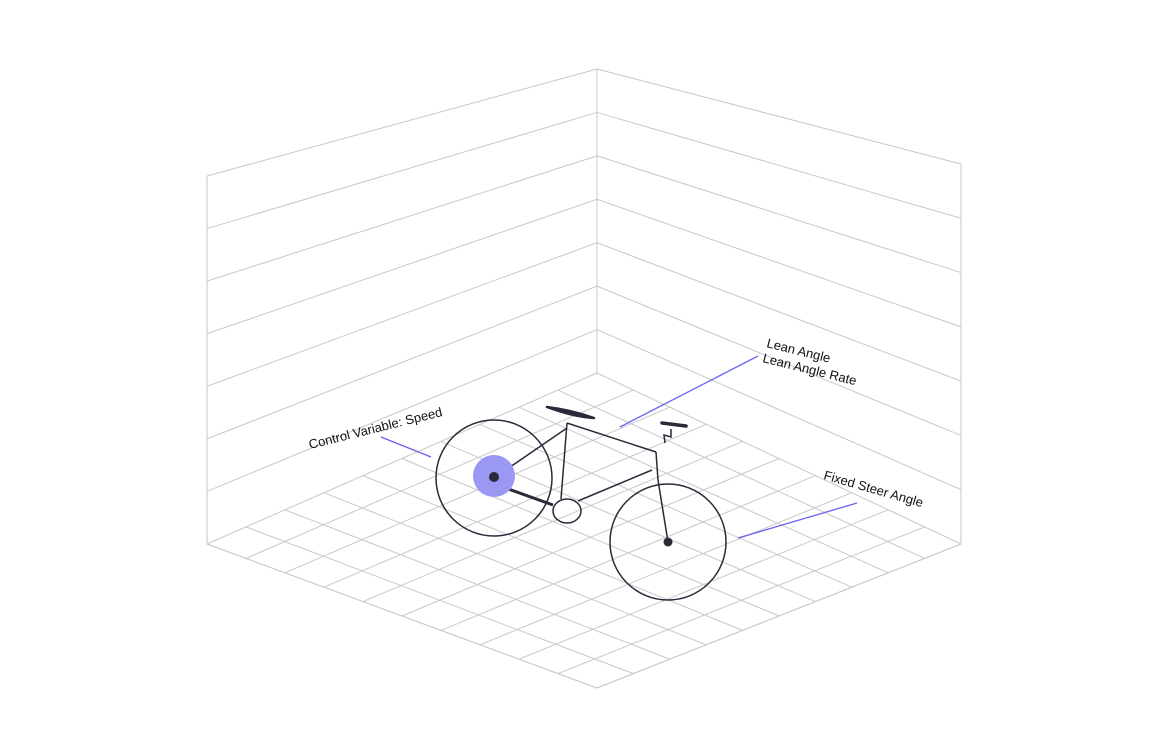 This screenshot has height=756, width=1169. What do you see at coordinates (611, 437) in the screenshot?
I see `top-tube` at bounding box center [611, 437].